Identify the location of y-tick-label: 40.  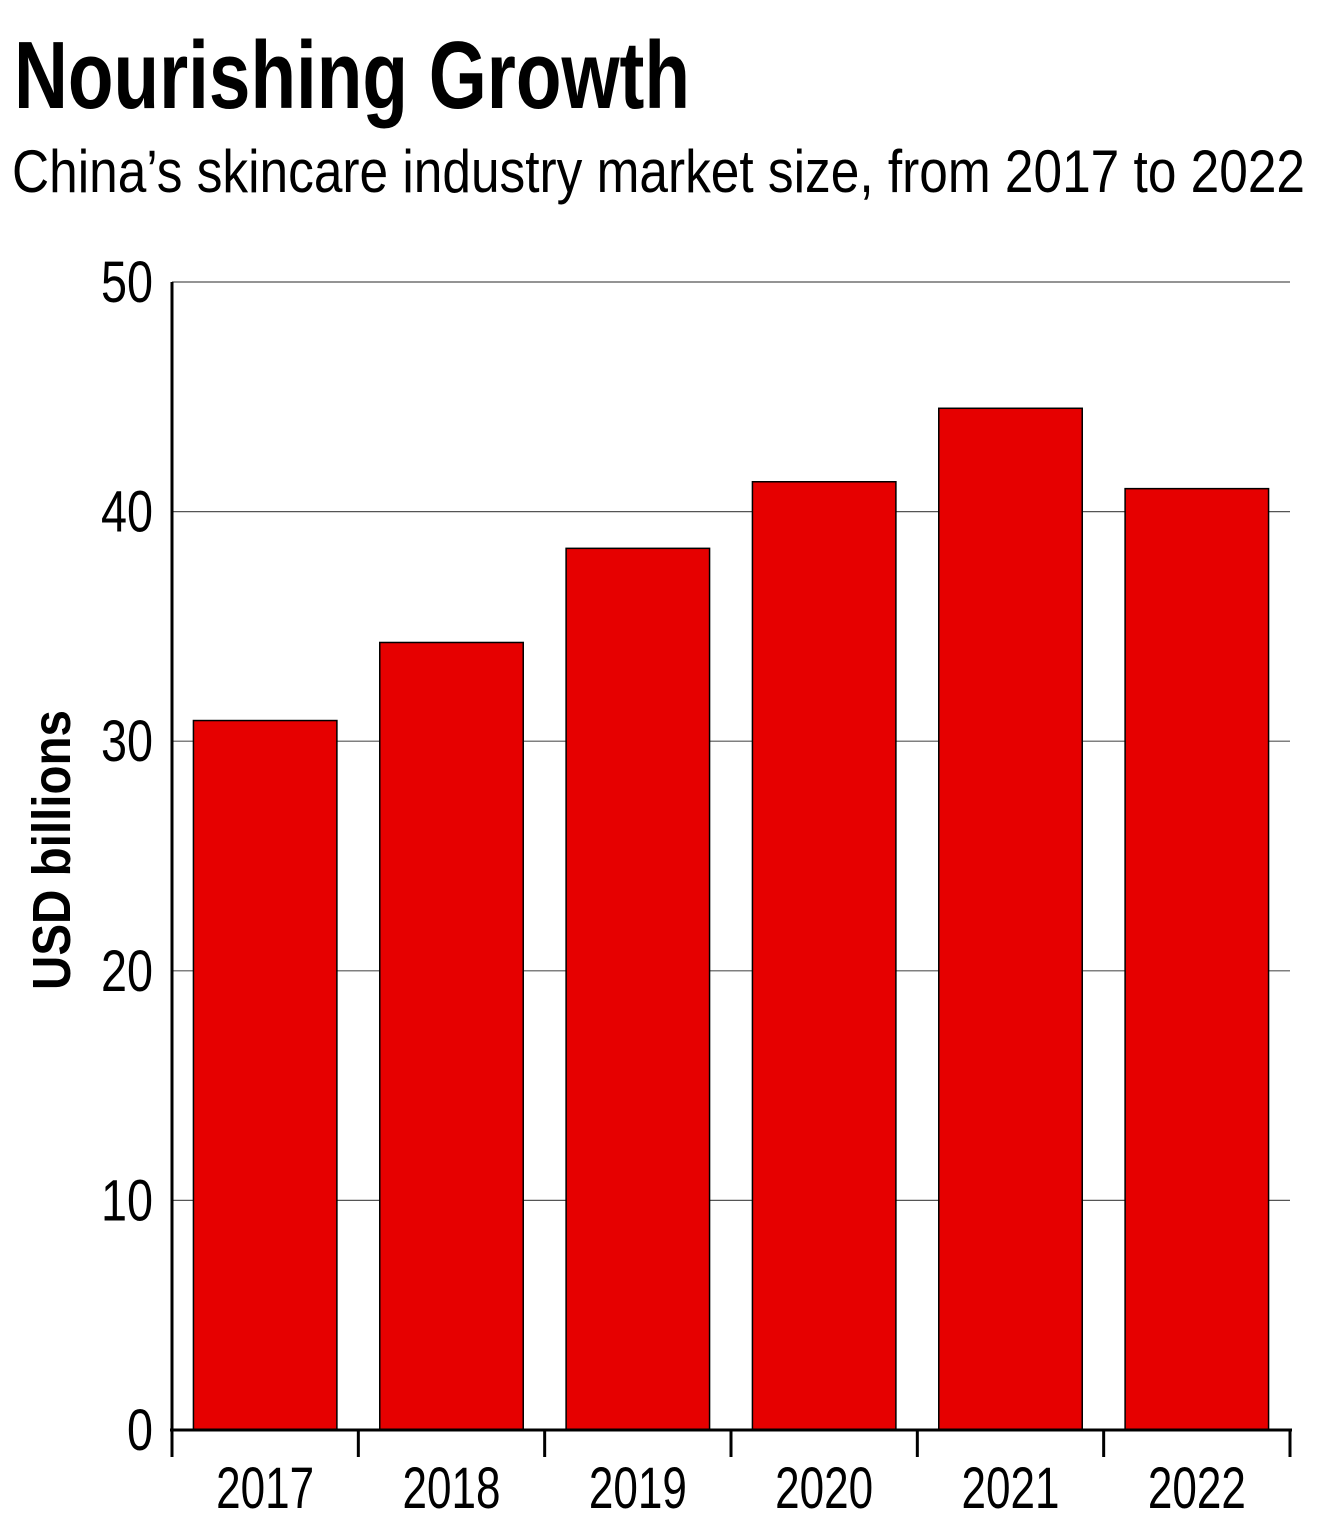
(127, 512).